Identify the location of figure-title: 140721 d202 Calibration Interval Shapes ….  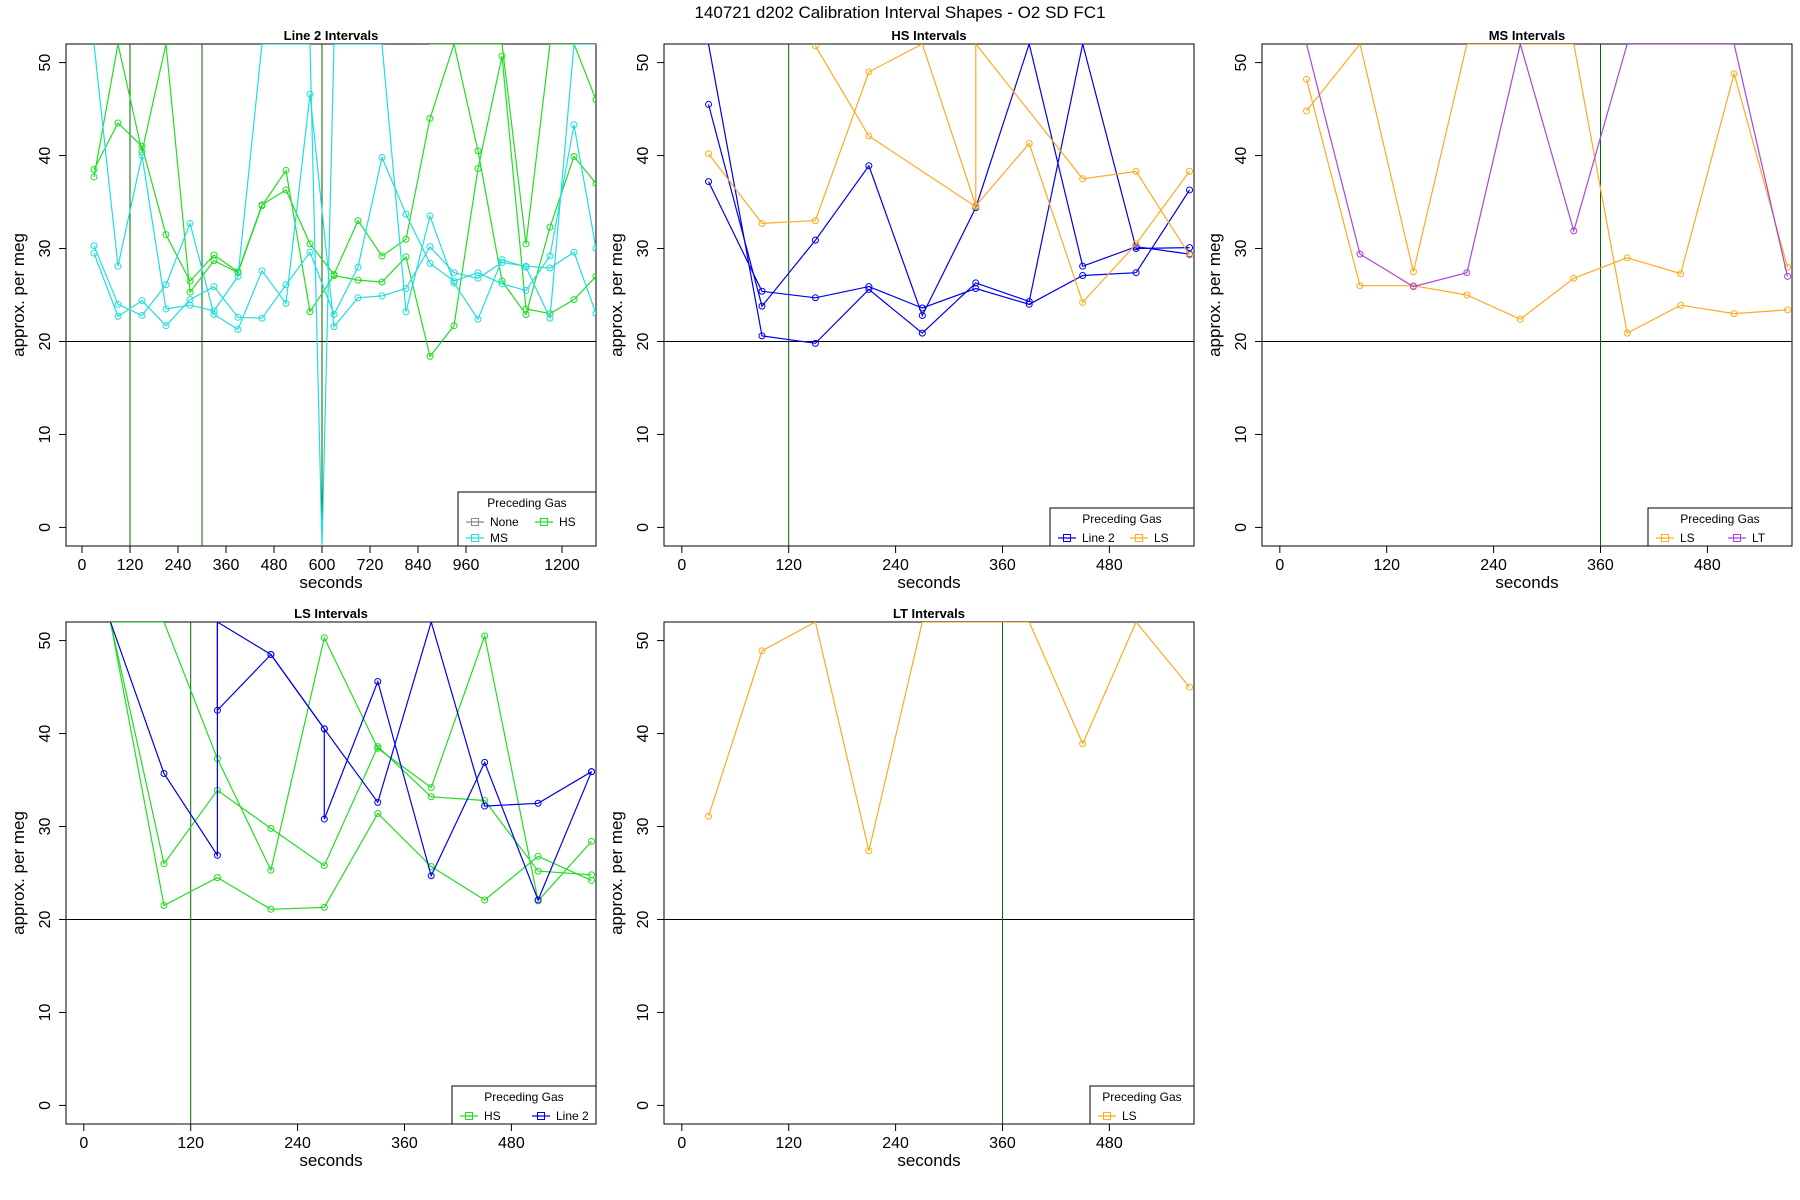
(899, 12).